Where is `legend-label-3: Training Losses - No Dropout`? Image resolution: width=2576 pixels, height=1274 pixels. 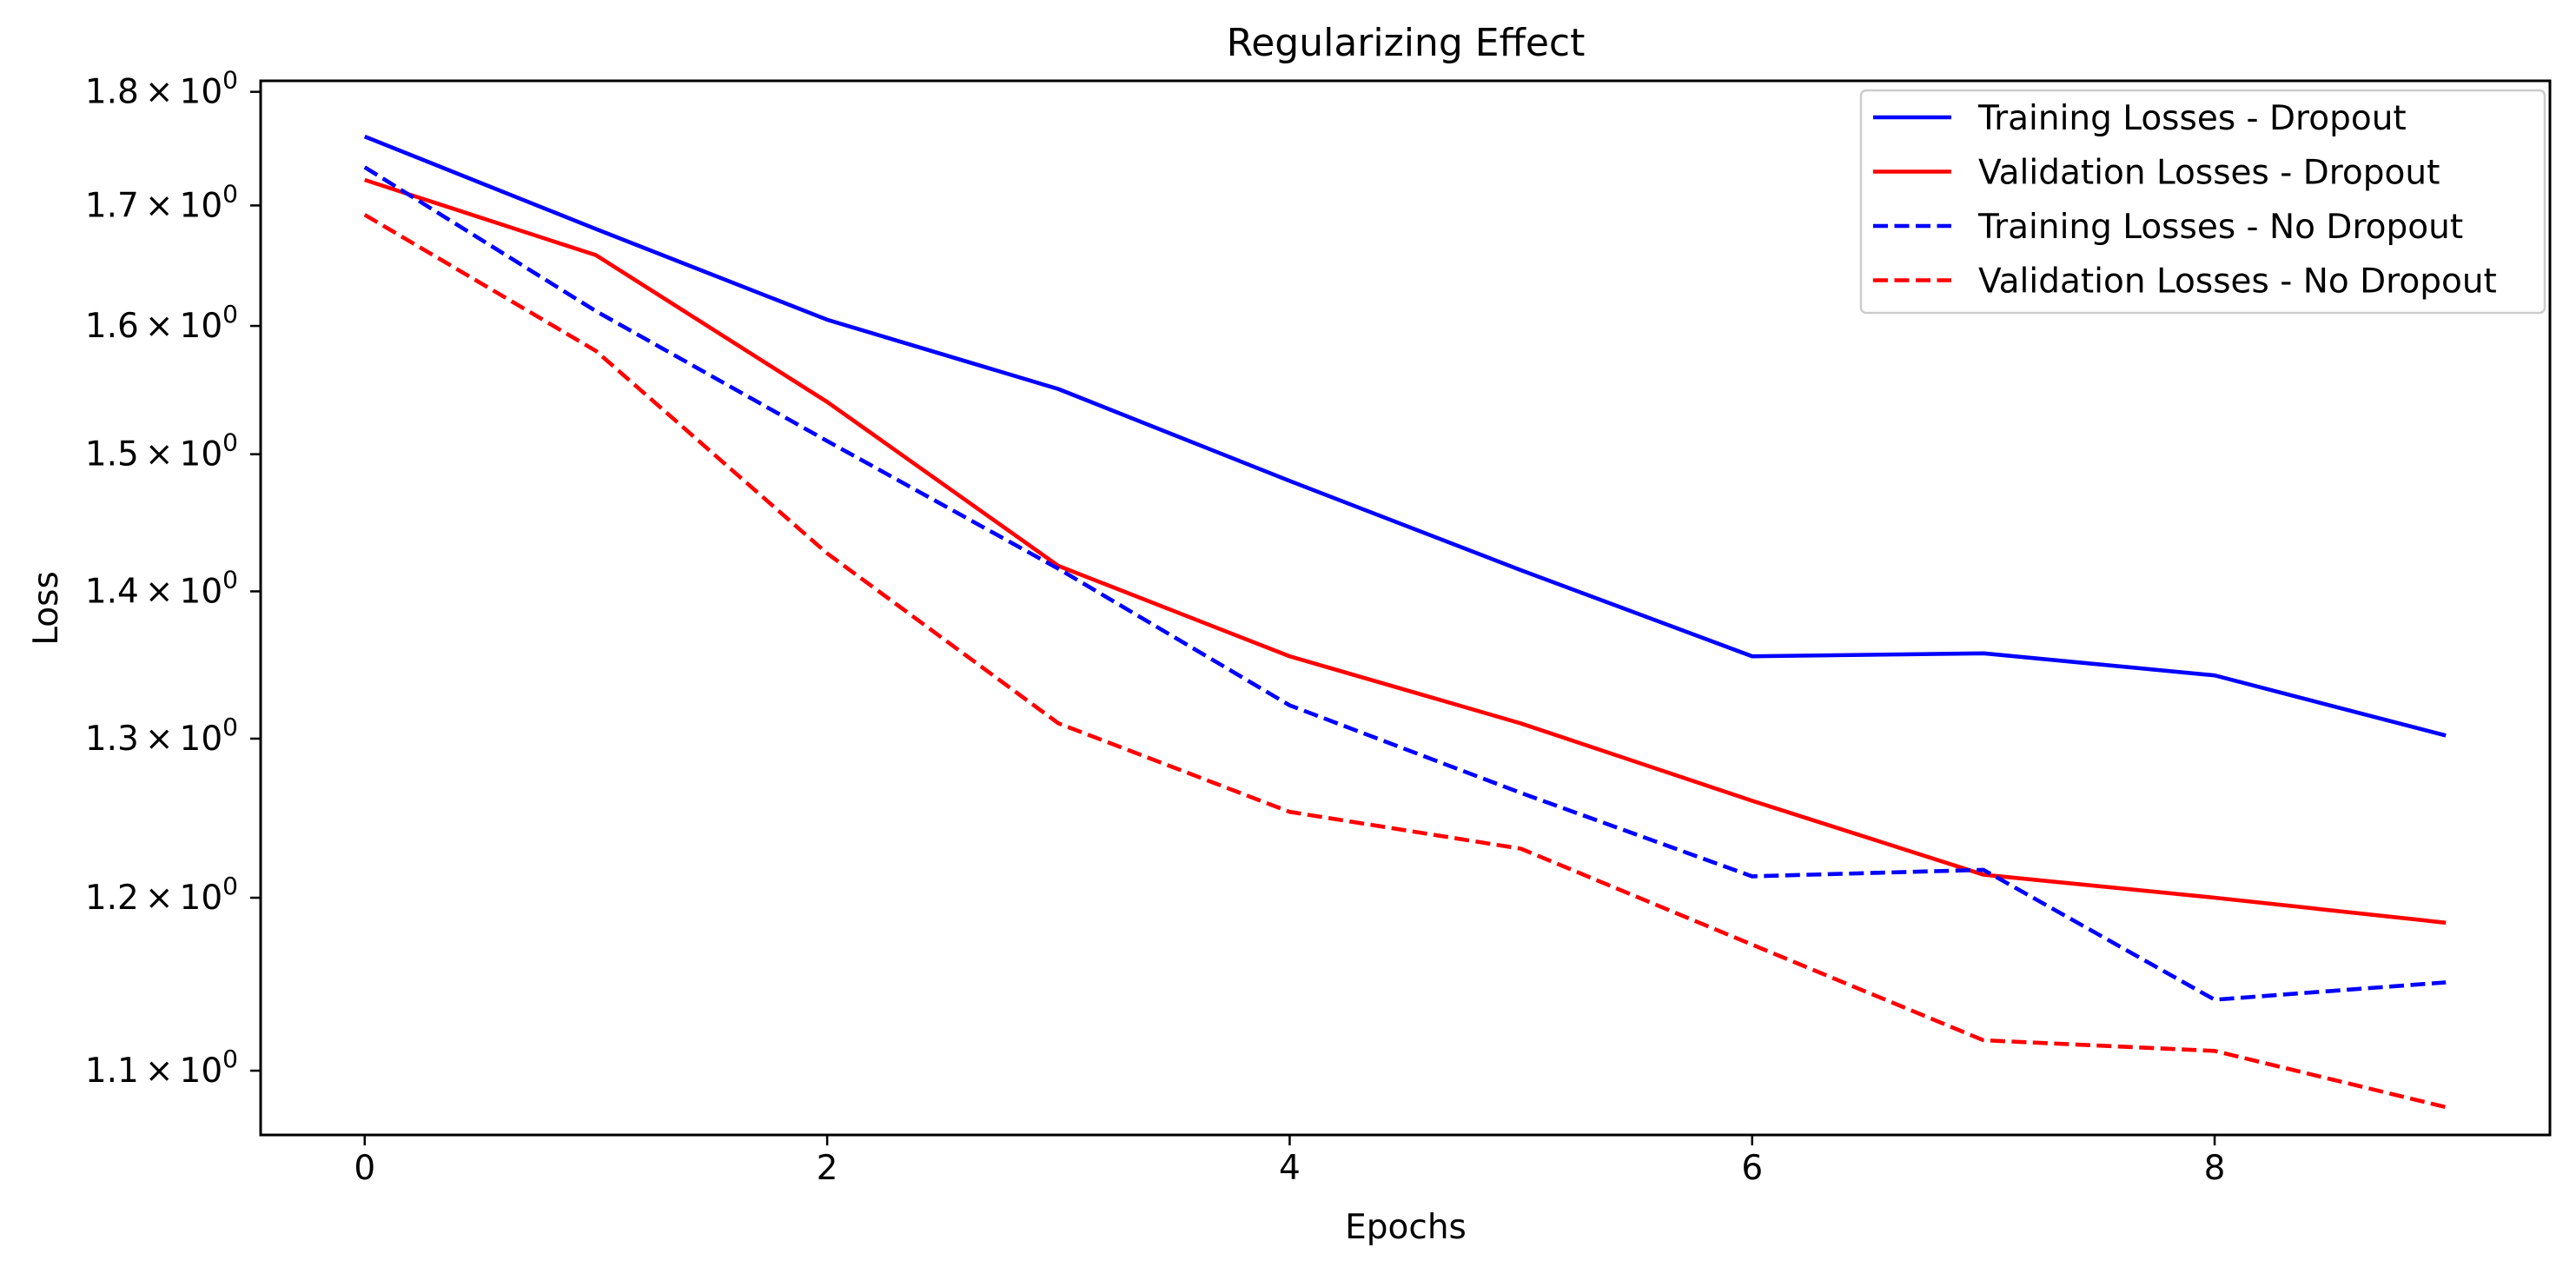 legend-label-3: Training Losses - No Dropout is located at coordinates (2220, 228).